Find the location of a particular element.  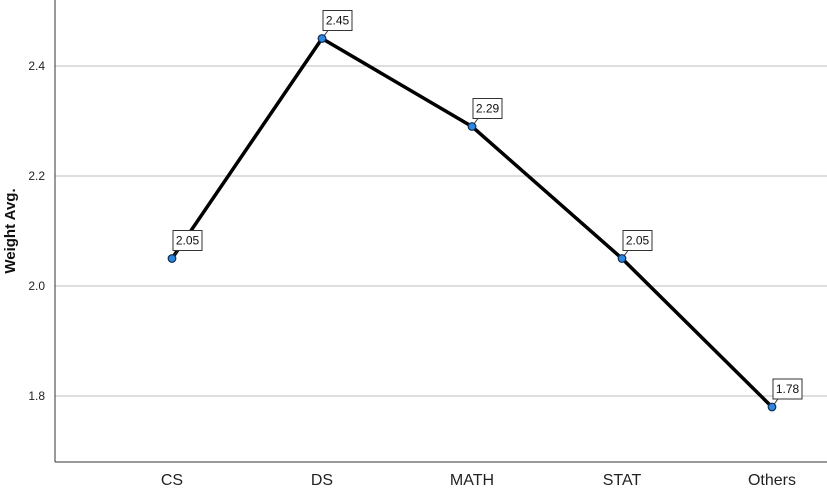

x-tick-label: CS is located at coordinates (172, 479).